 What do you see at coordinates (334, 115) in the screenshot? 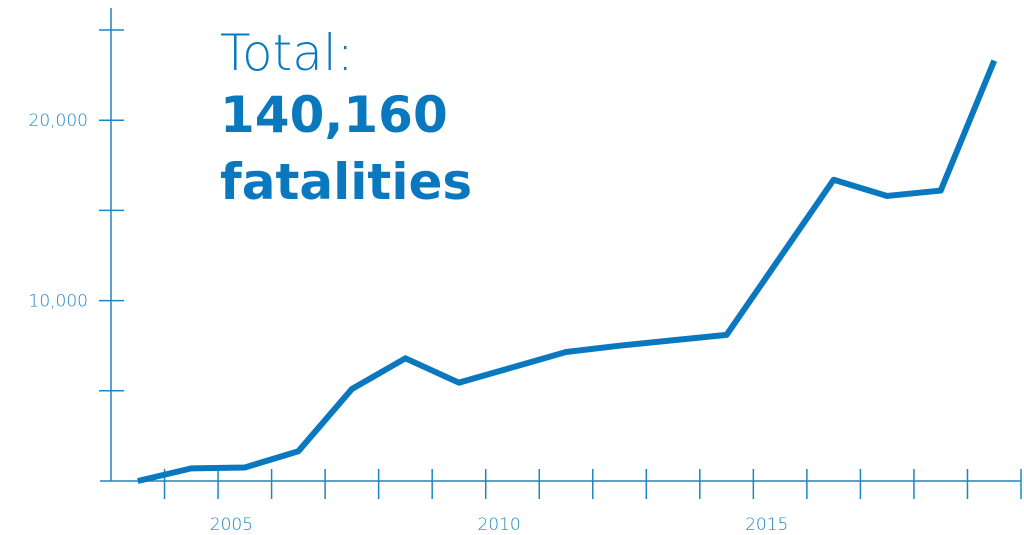
I see `total-value: 140,160` at bounding box center [334, 115].